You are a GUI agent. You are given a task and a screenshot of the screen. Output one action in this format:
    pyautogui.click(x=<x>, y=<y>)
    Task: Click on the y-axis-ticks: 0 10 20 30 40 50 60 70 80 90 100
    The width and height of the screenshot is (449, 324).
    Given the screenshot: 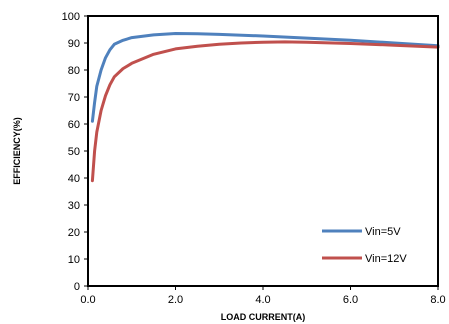 What is the action you would take?
    pyautogui.click(x=75, y=152)
    